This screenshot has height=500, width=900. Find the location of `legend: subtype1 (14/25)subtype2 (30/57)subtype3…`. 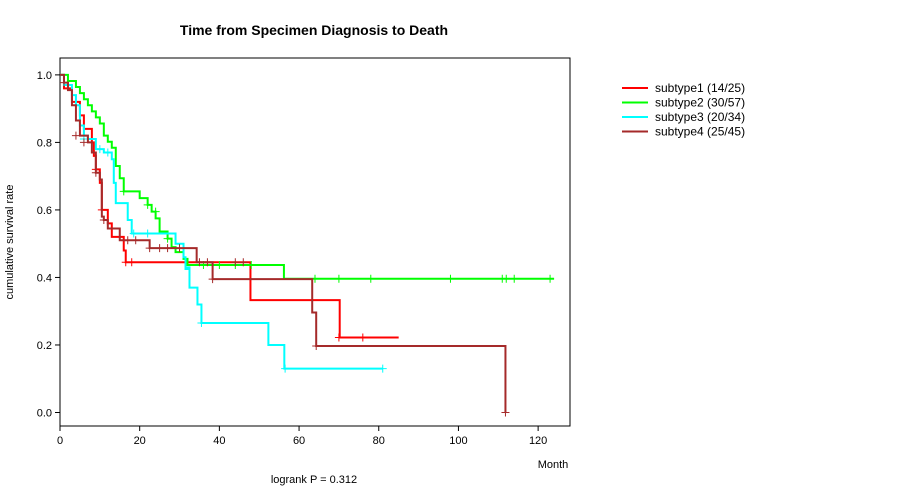

legend: subtype1 (14/25)subtype2 (30/57)subtype3… is located at coordinates (683, 110).